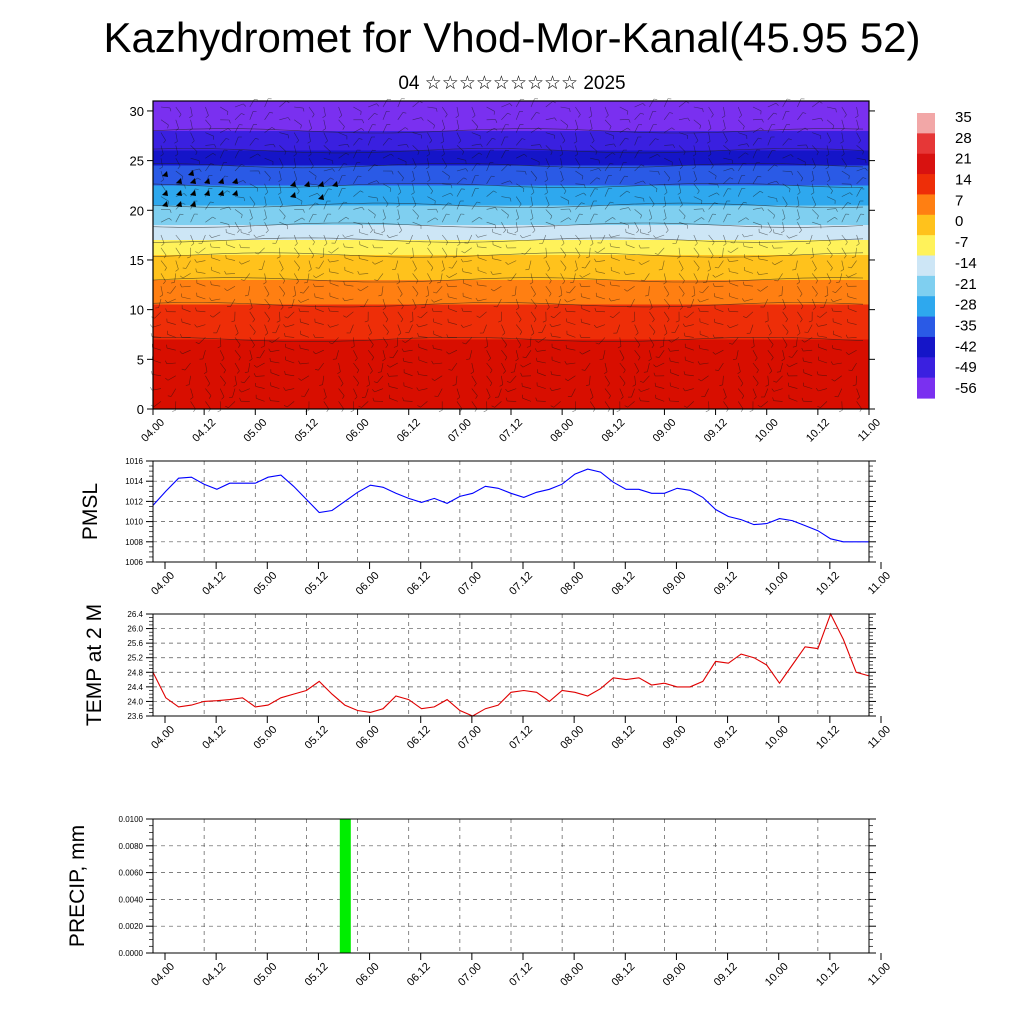  I want to click on colorbar-swatch, so click(926, 286).